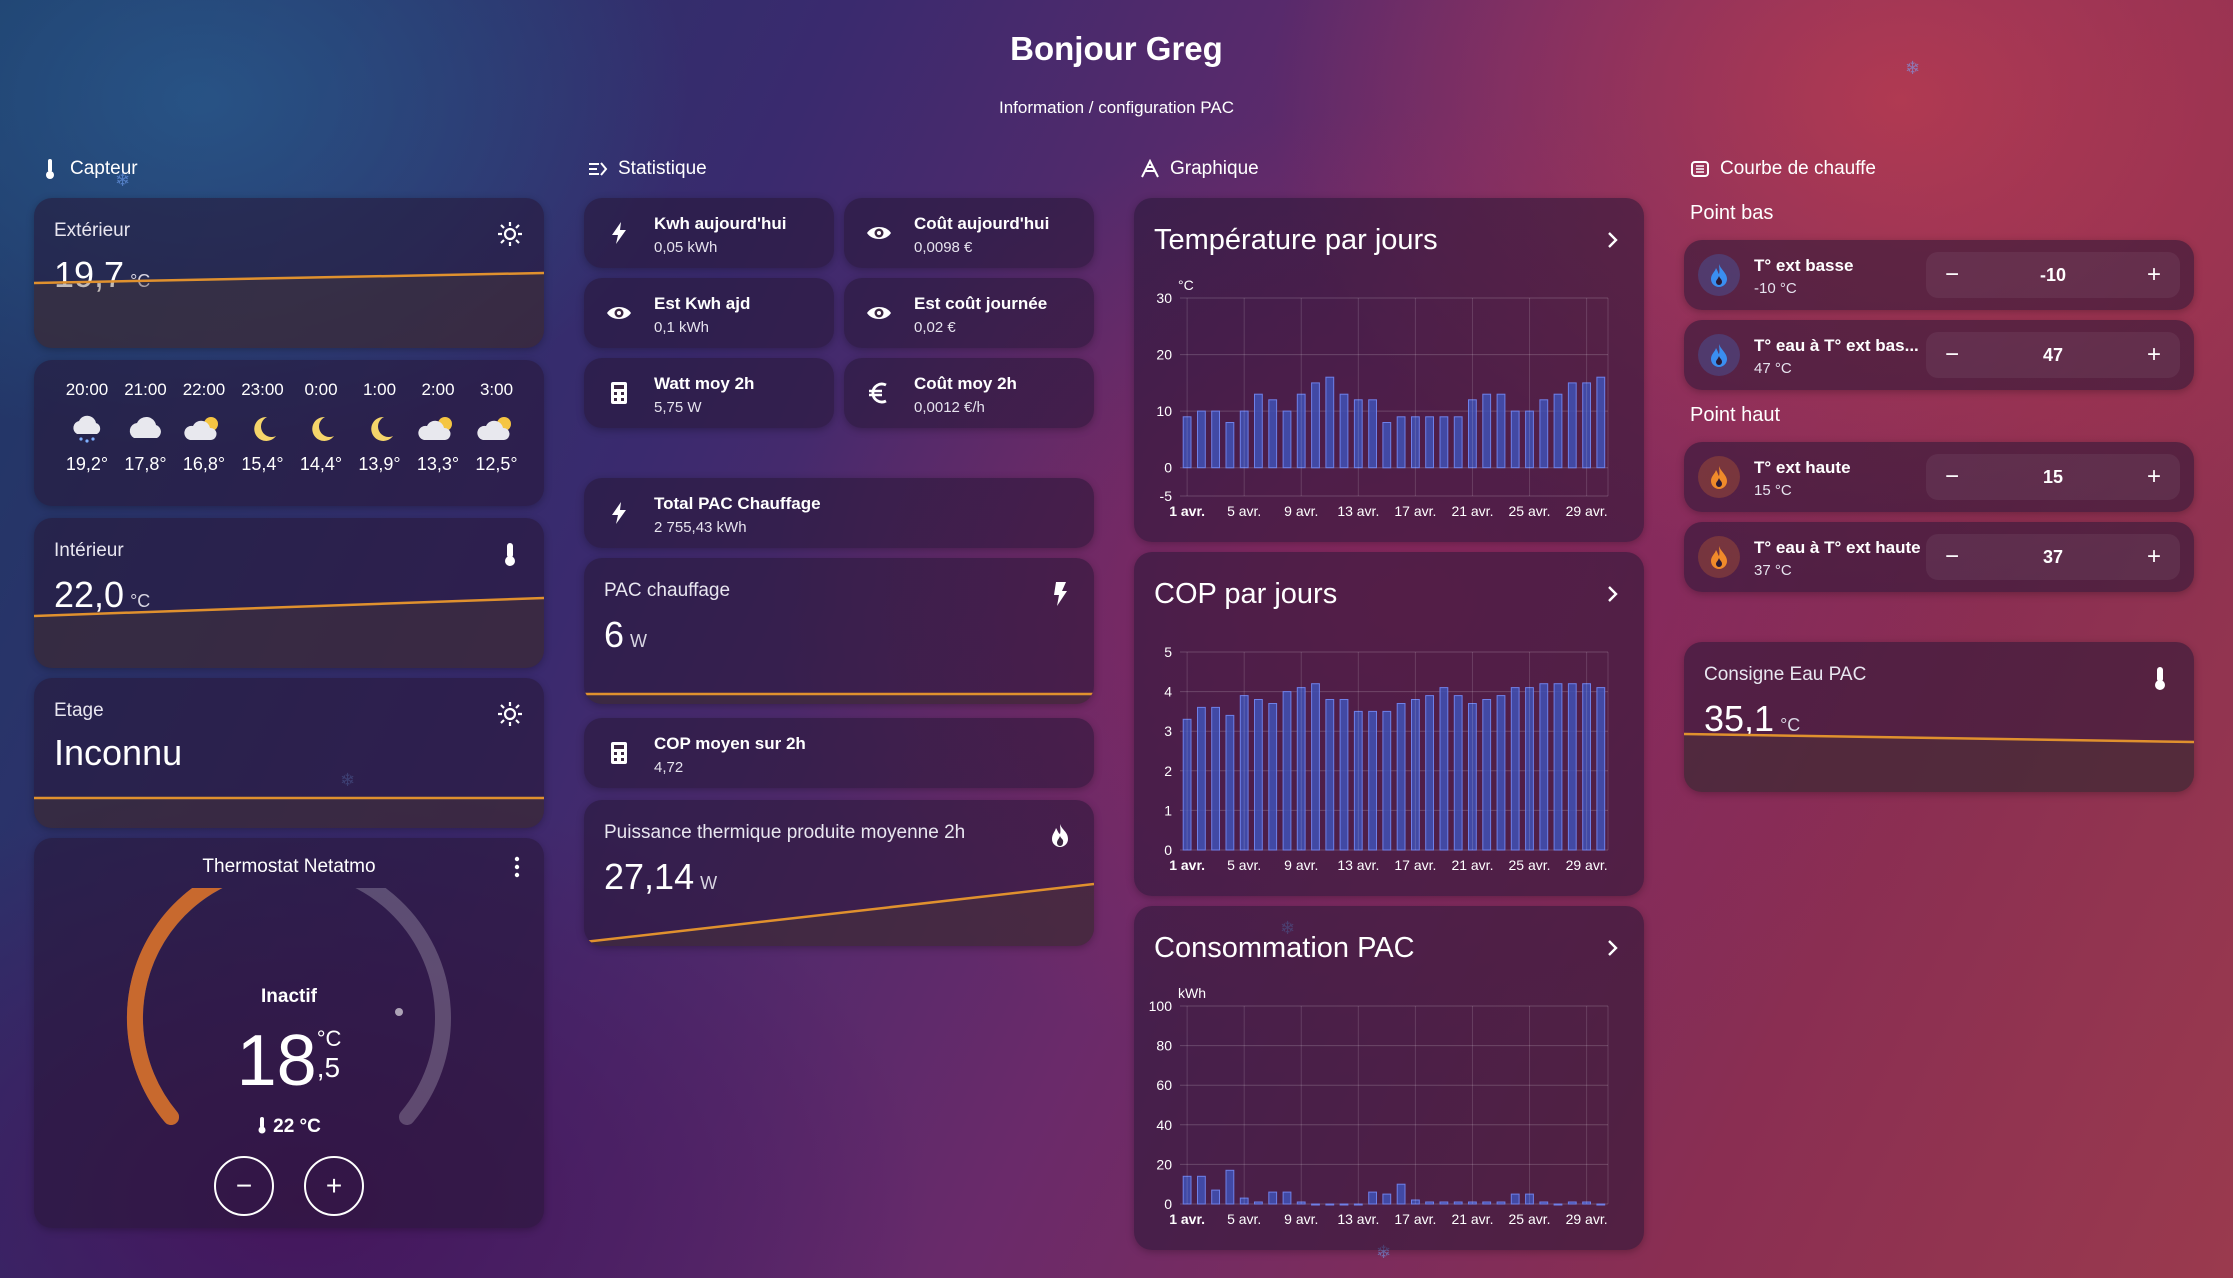  Describe the element at coordinates (289, 866) in the screenshot. I see `thermostat-name: Thermostat Netatmo` at that location.